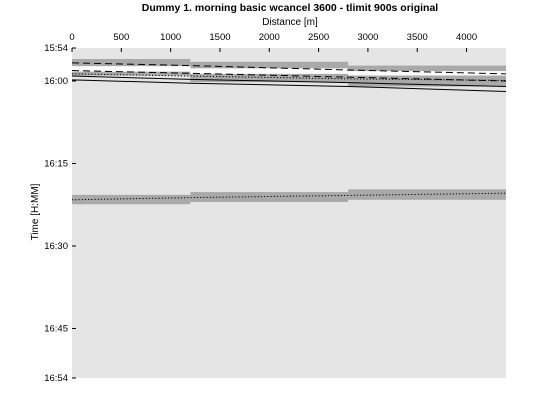 Image resolution: width=560 pixels, height=420 pixels. What do you see at coordinates (269, 37) in the screenshot?
I see `x-tick-label: 2000` at bounding box center [269, 37].